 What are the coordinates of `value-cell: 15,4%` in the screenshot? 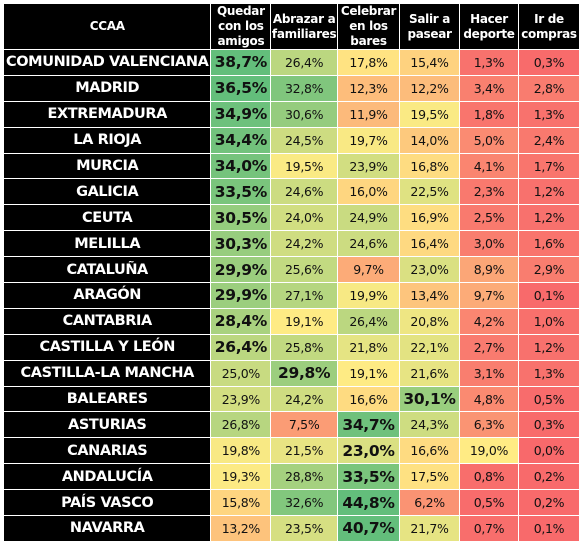 It's located at (430, 62).